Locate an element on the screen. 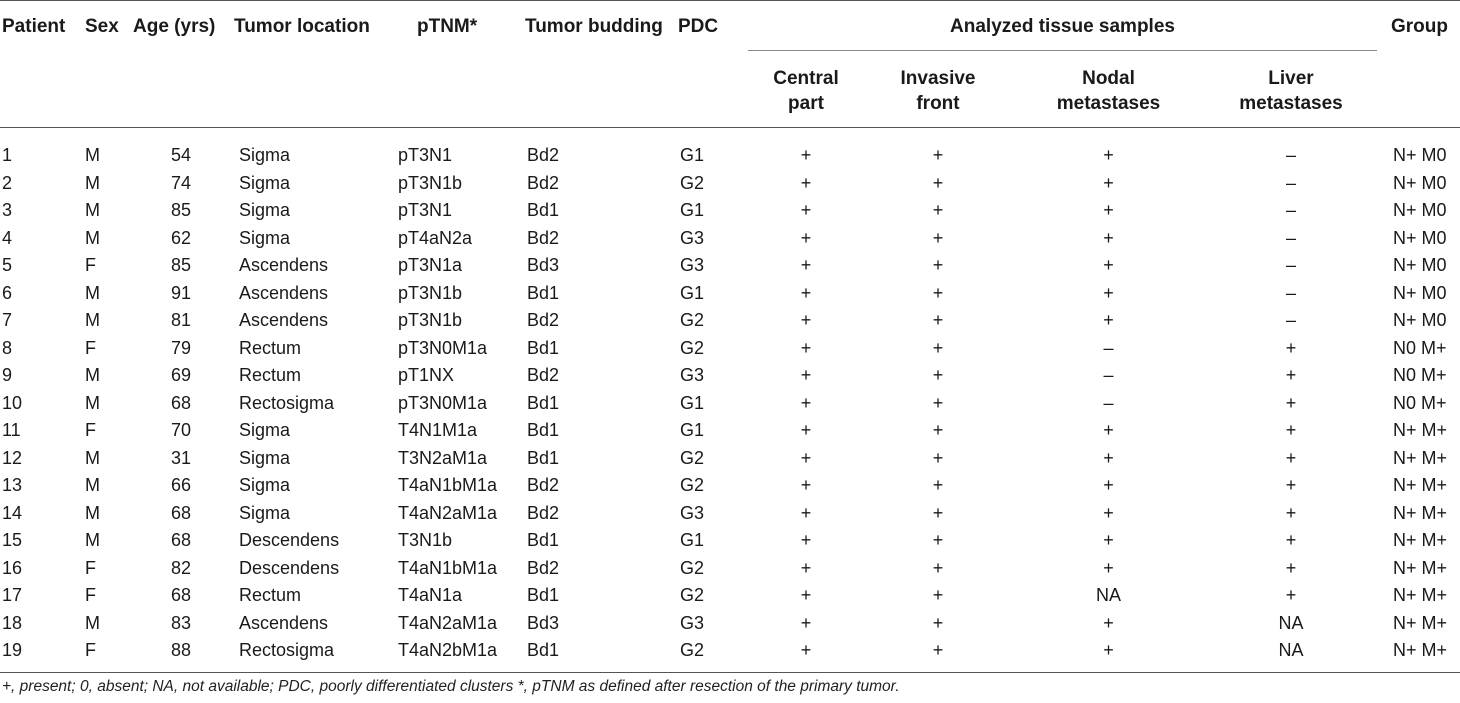 Image resolution: width=1460 pixels, height=703 pixels. header-nodal-line1: Nodal is located at coordinates (1108, 78).